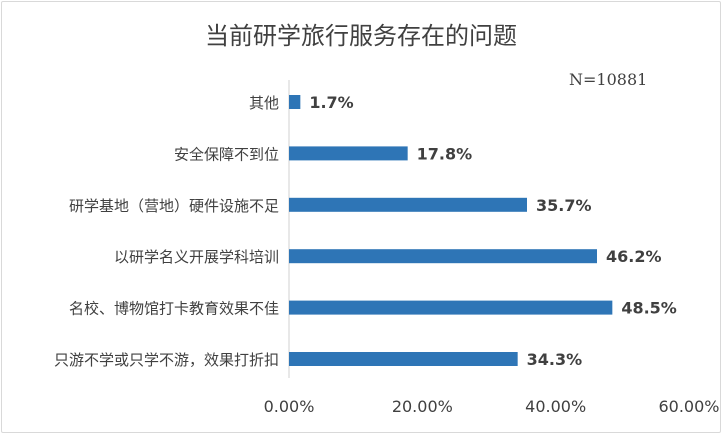  Describe the element at coordinates (174, 309) in the screenshot. I see `category-label: 名校、博物馆打卡教育效果不佳` at that location.